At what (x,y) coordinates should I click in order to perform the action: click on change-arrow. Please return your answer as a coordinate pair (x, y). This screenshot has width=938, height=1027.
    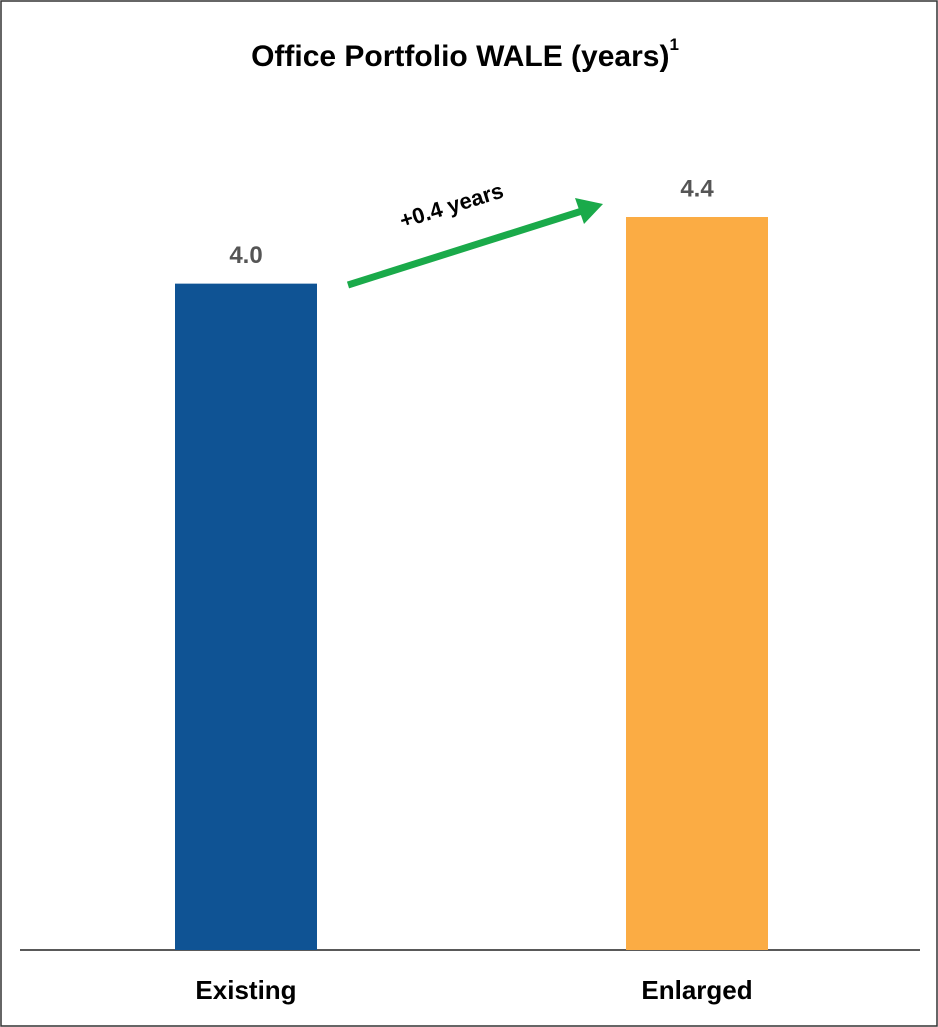
    Looking at the image, I should click on (474, 243).